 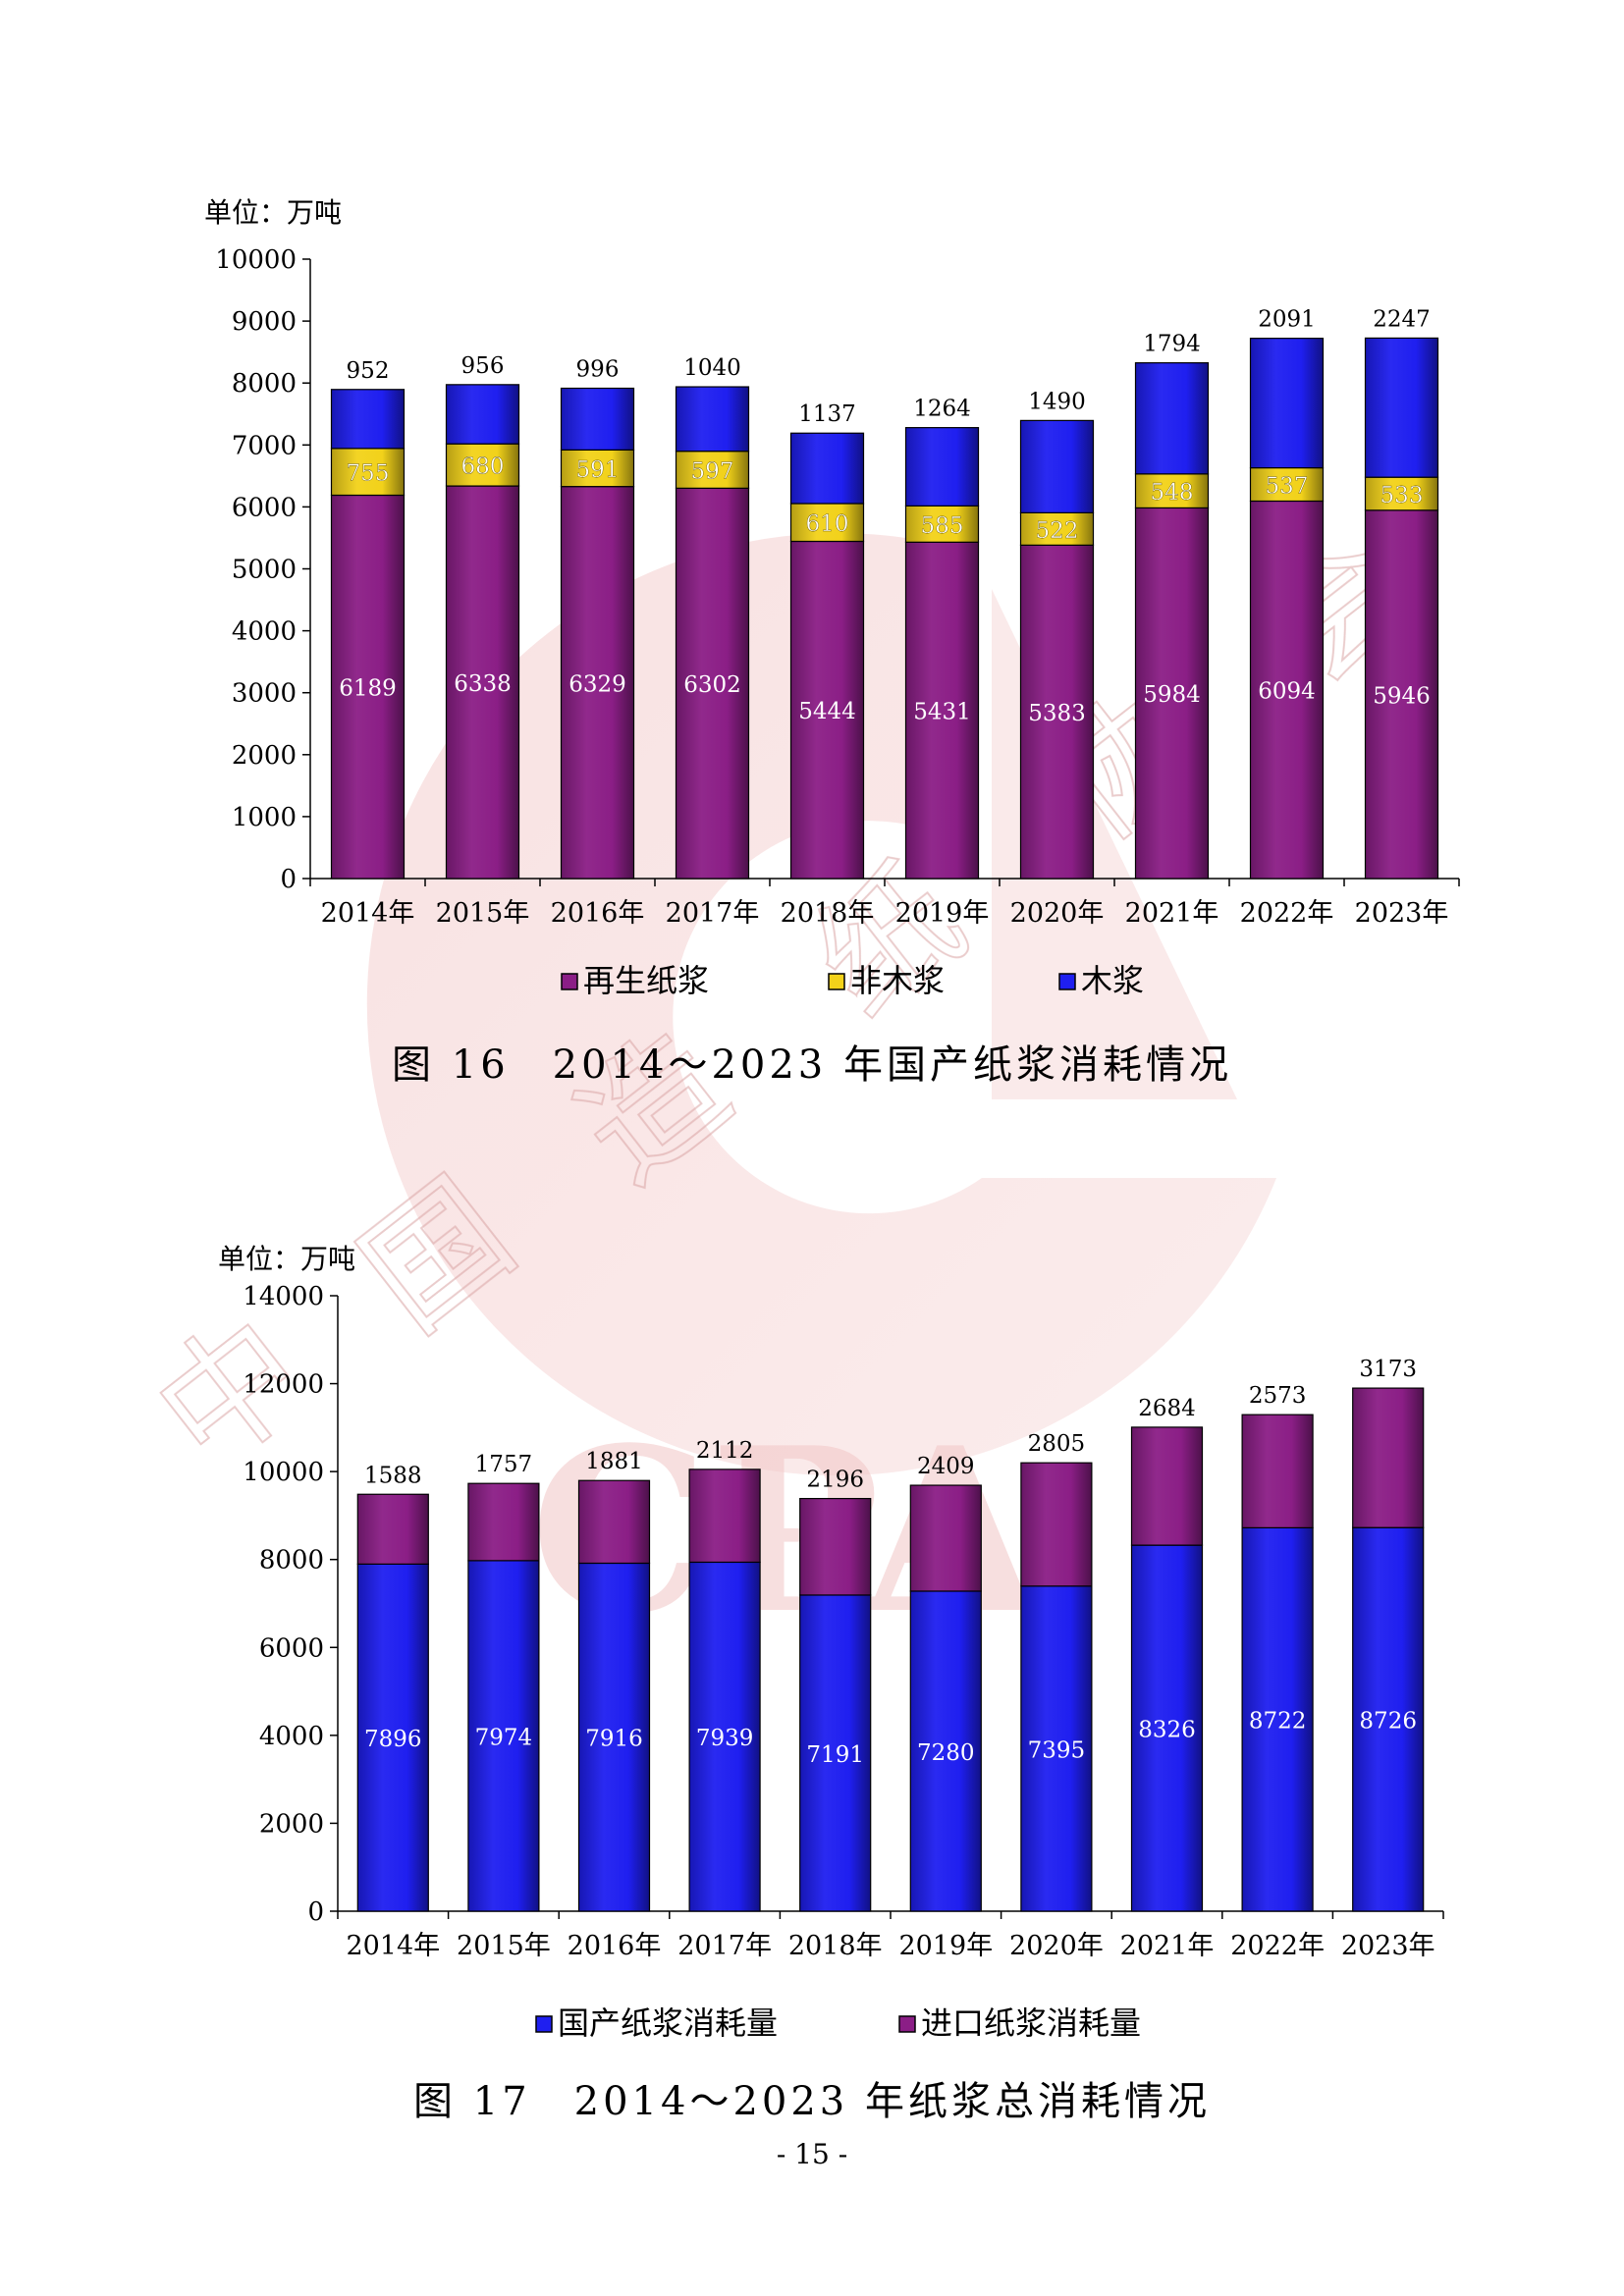 What do you see at coordinates (1112, 981) in the screenshot?
I see `legend-label: 木浆` at bounding box center [1112, 981].